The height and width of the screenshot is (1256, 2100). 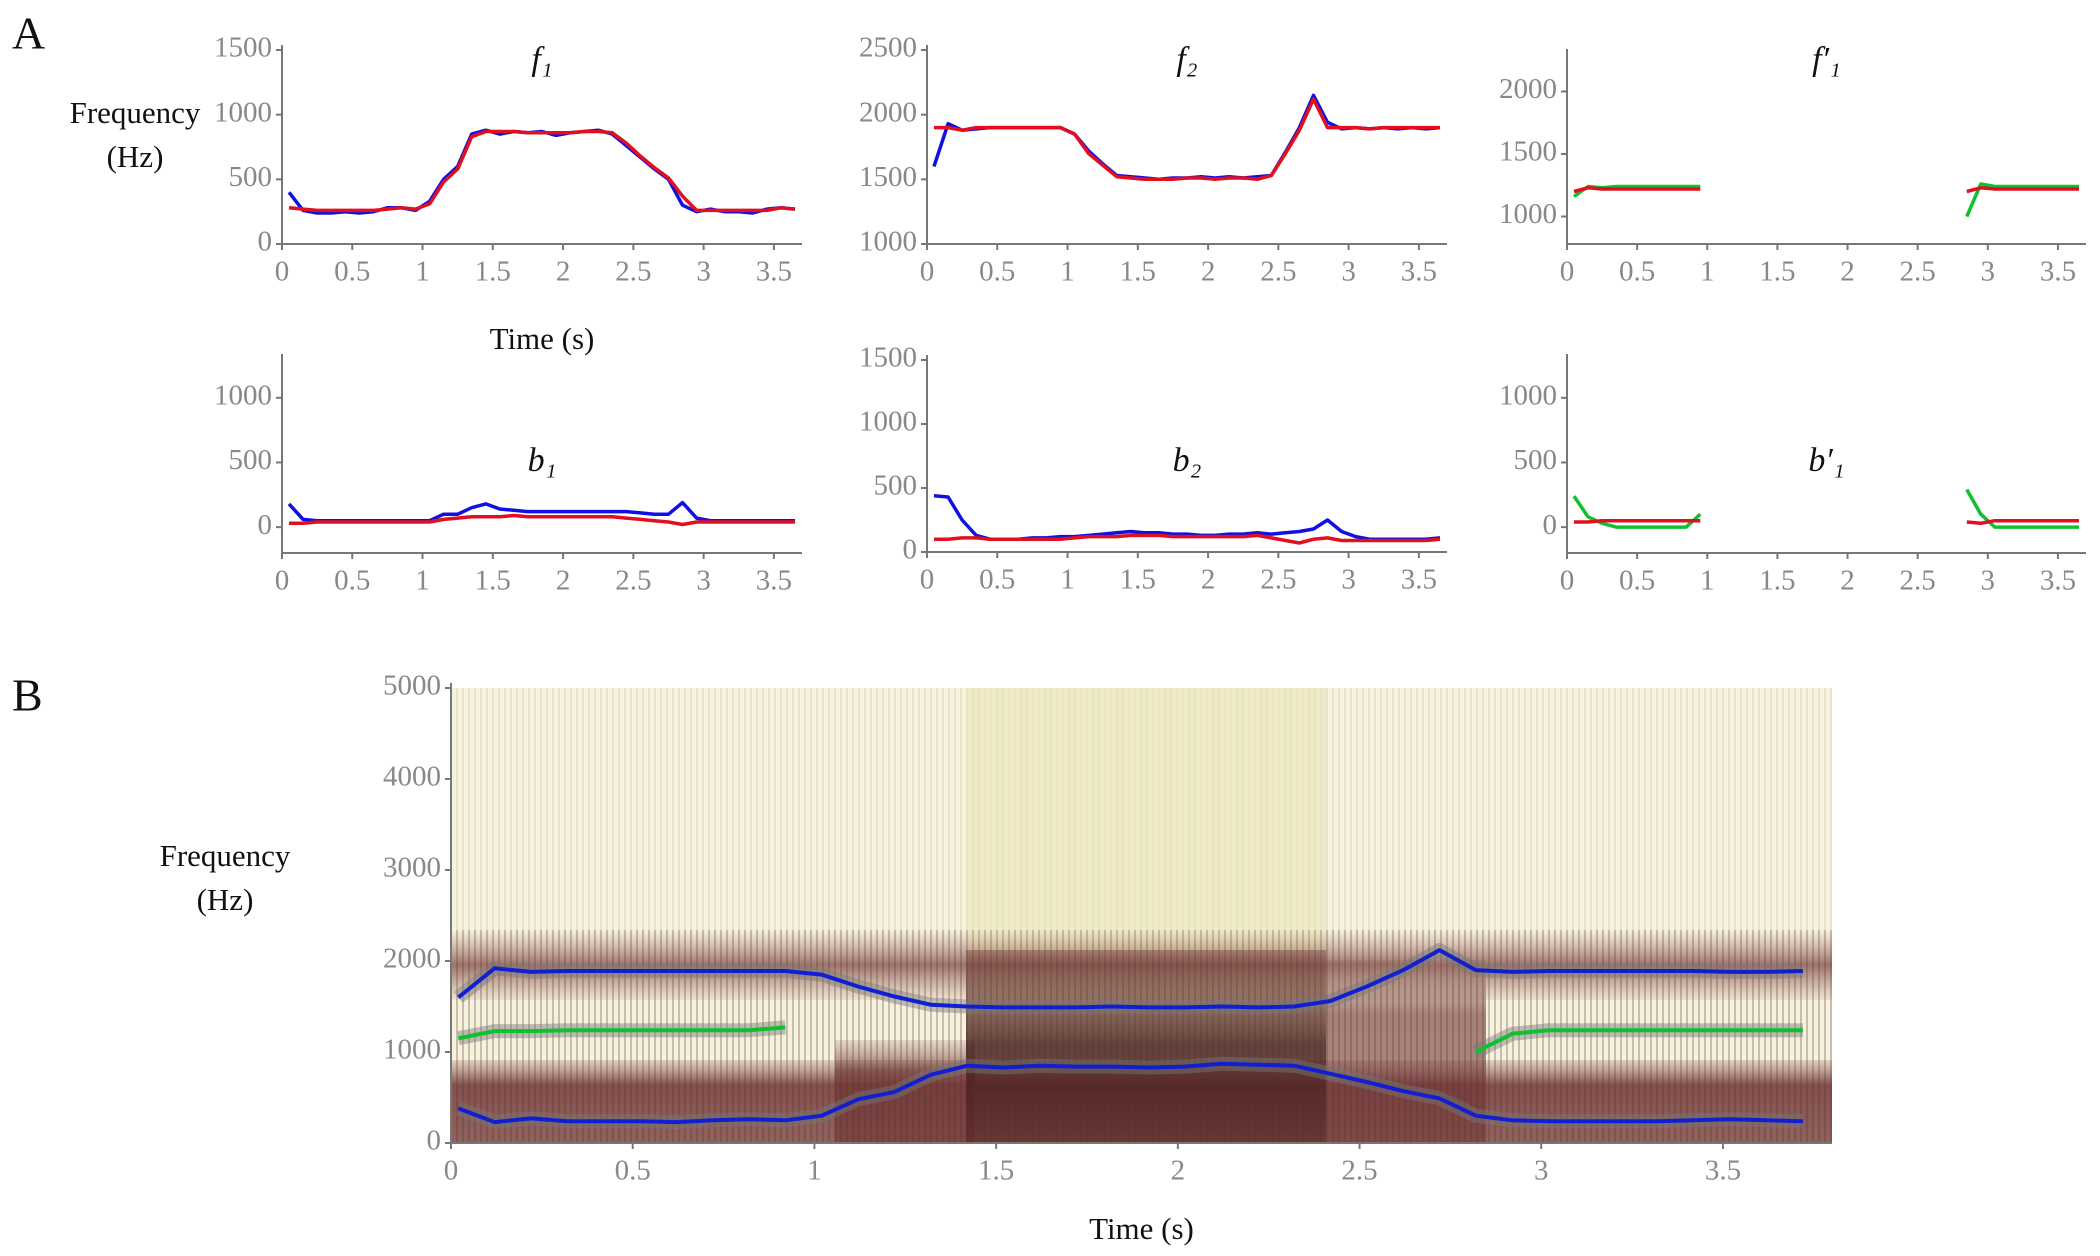 I want to click on y-tick-label: 500, so click(x=251, y=460).